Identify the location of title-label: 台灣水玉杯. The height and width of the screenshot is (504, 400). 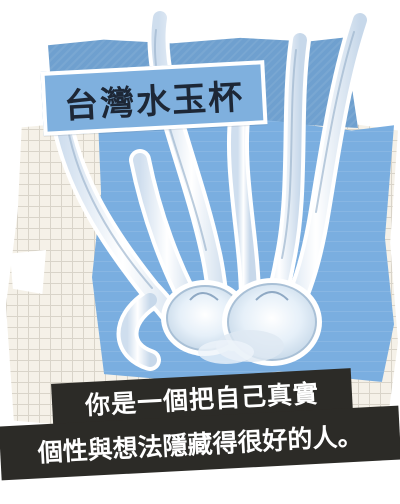
(154, 98).